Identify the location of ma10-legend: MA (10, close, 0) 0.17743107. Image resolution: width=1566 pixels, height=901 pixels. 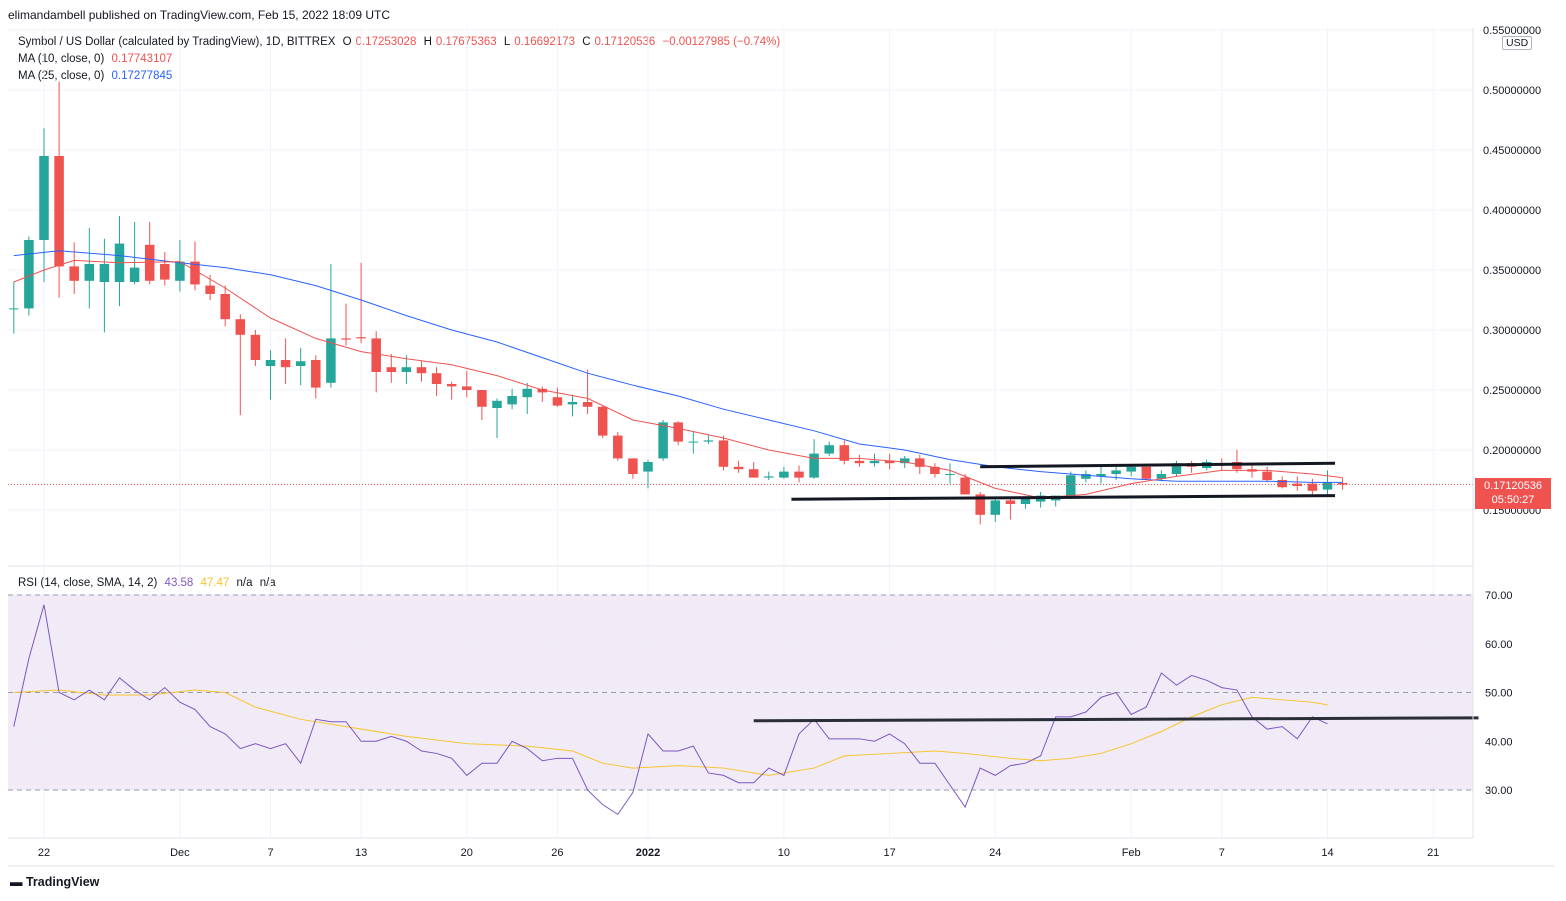
(97, 59).